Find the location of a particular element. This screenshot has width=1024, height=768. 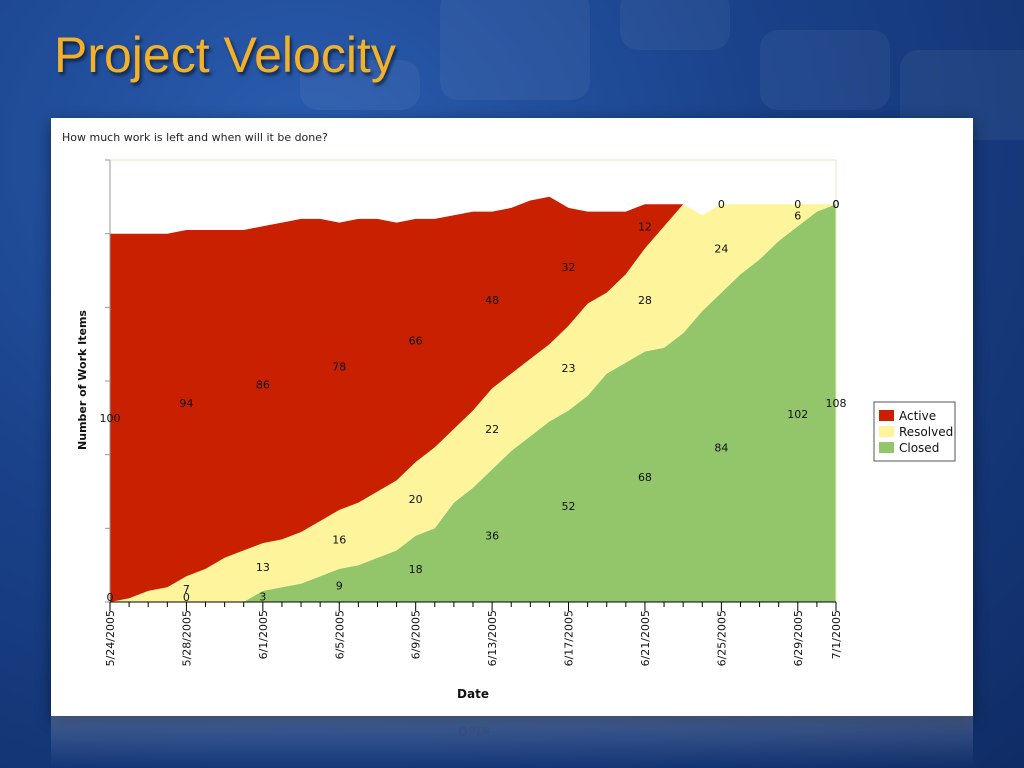

x-axis-title: Date is located at coordinates (473, 694).